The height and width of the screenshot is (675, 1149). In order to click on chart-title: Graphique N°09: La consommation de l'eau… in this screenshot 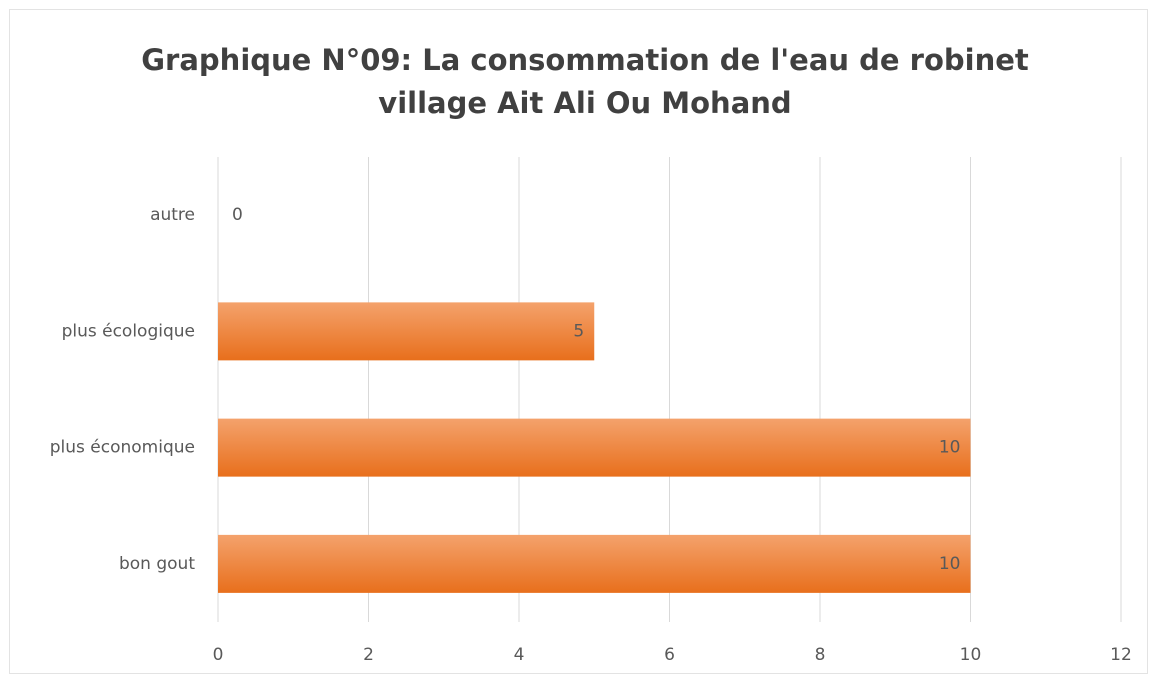, I will do `click(585, 60)`.